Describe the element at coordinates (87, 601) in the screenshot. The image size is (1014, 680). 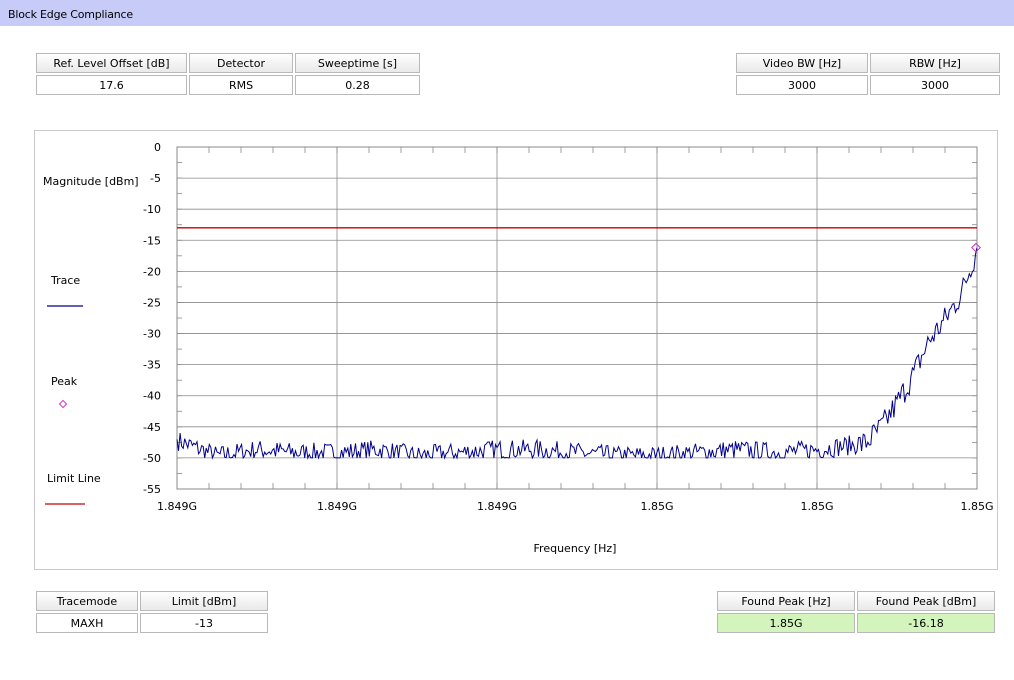
I see `table-header: Tracemode` at that location.